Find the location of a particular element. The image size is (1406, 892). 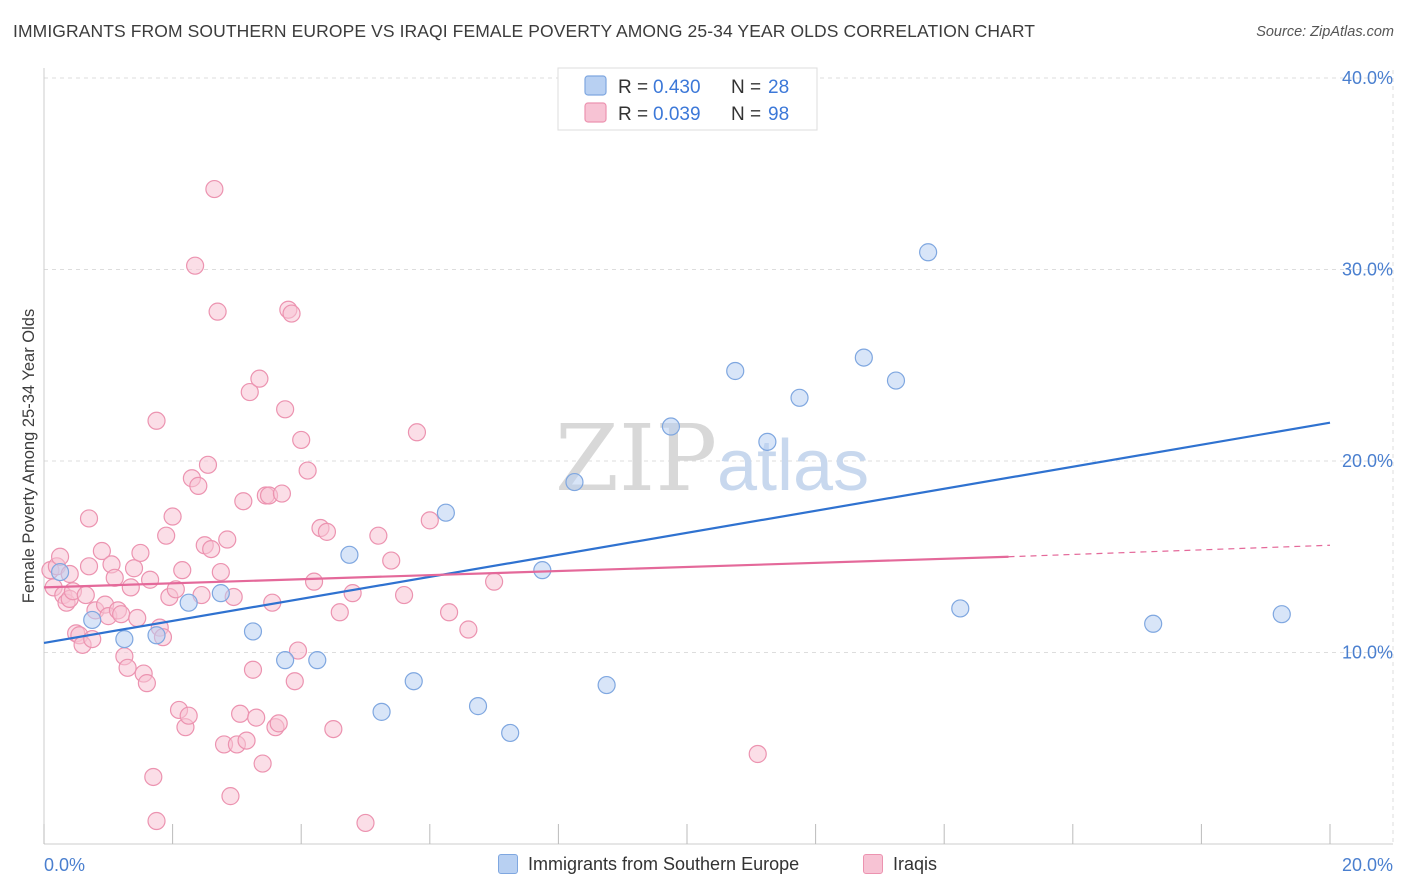

bottom-legend-blue: Immigrants from Southern Europe is located at coordinates (648, 864).